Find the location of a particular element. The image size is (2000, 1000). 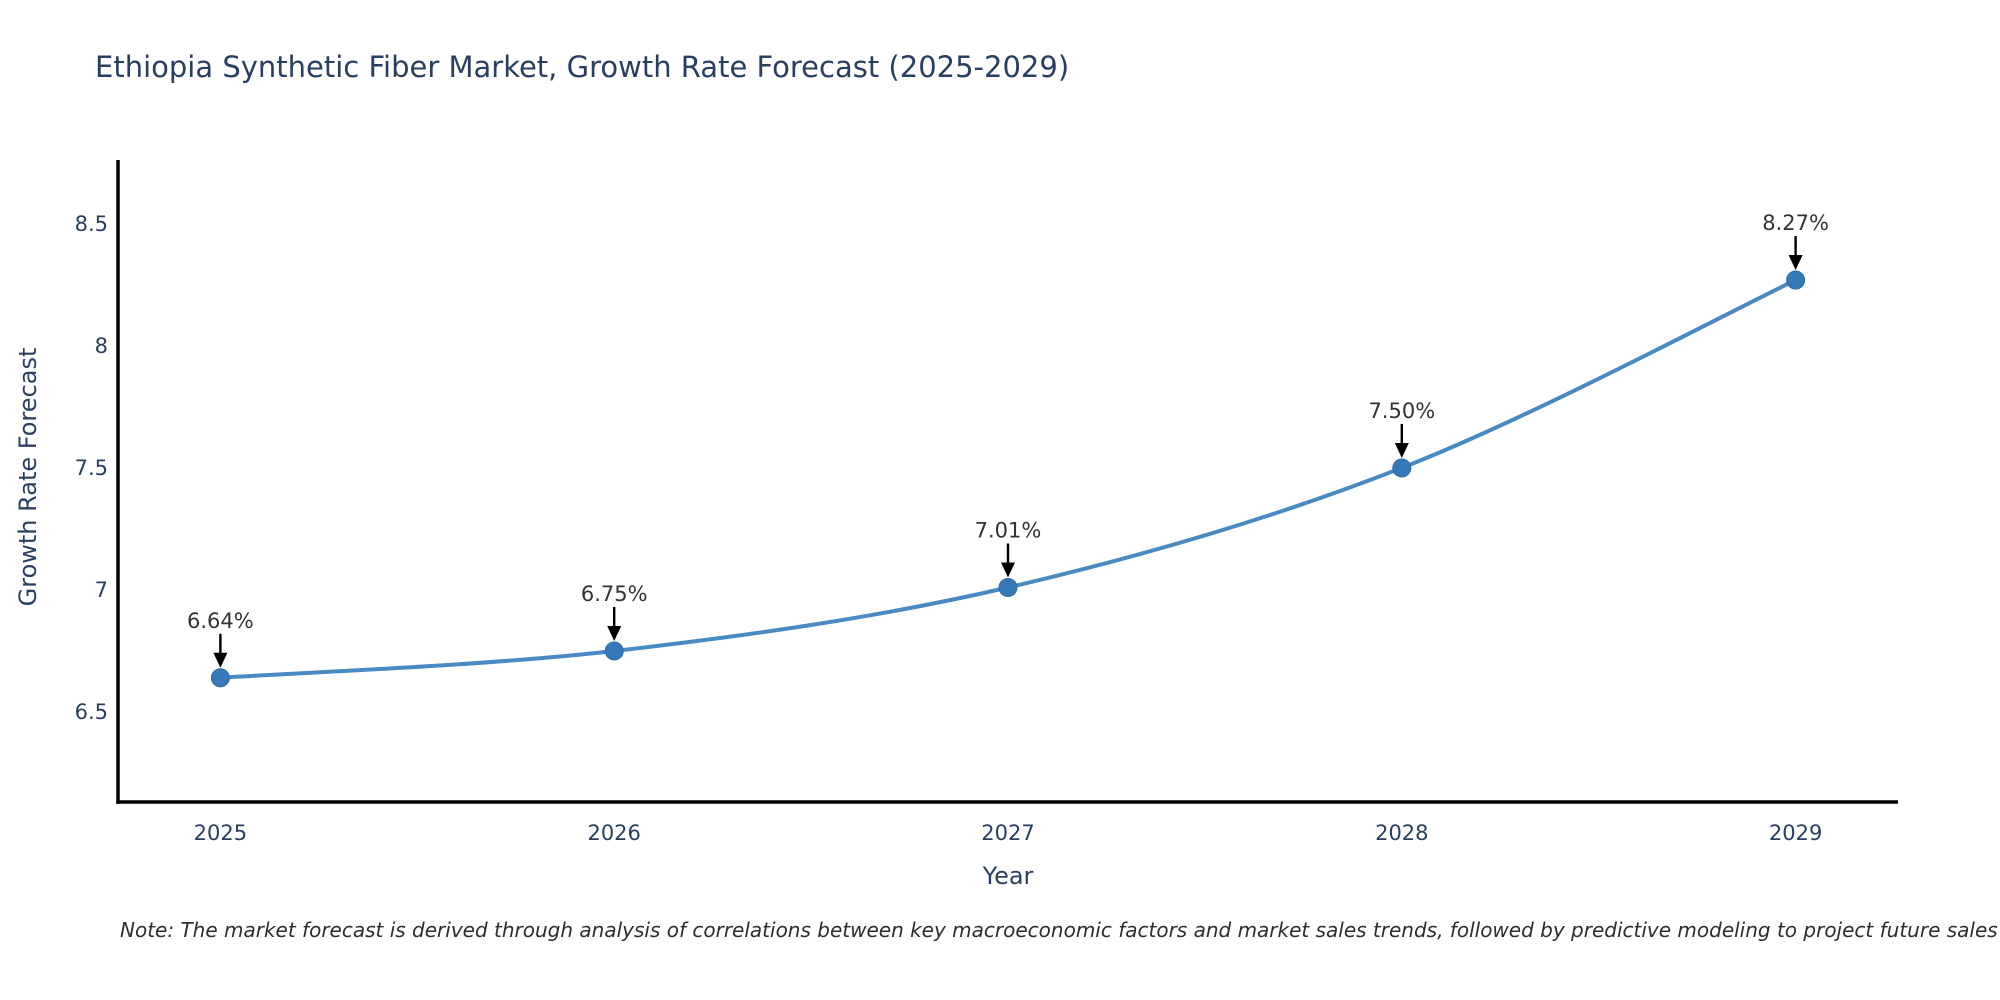

data-point-label: 6.75% is located at coordinates (614, 594).